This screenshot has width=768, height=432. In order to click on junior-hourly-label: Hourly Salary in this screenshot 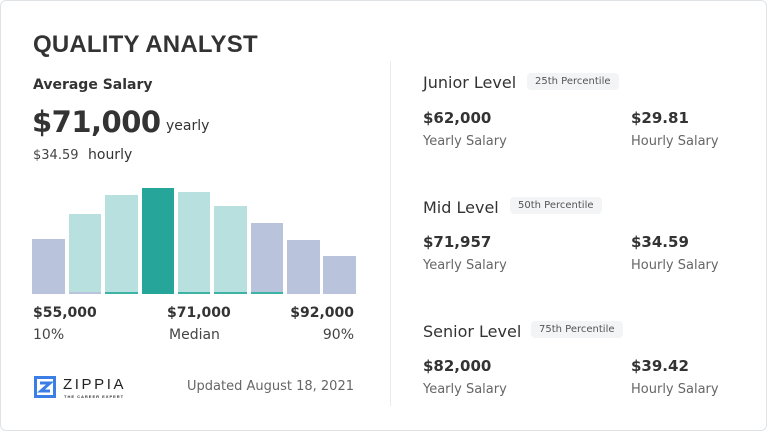, I will do `click(675, 141)`.